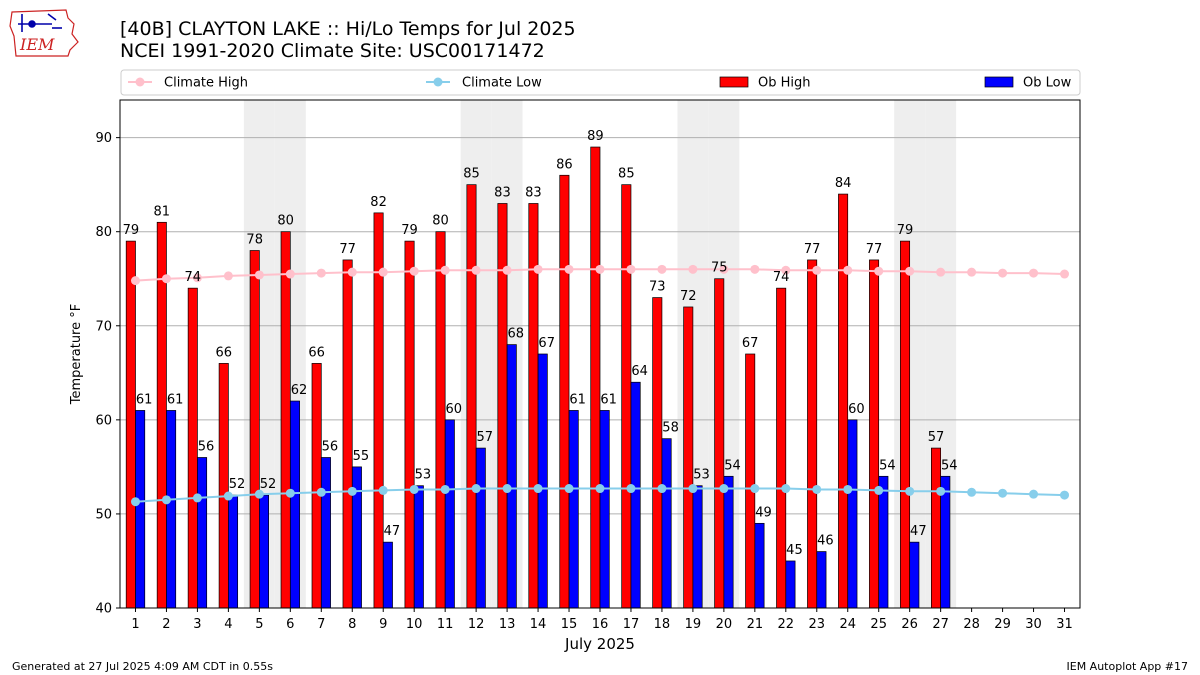 The height and width of the screenshot is (675, 1200). Describe the element at coordinates (206, 446) in the screenshot. I see `ob-low-label-3: 56` at that location.